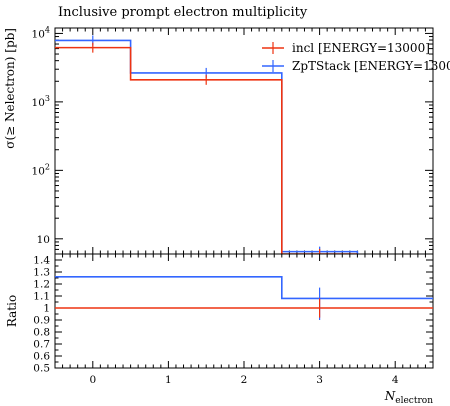 This screenshot has height=406, width=450. Describe the element at coordinates (183, 12) in the screenshot. I see `chart-title: Inclusive prompt electron multiplicity` at that location.